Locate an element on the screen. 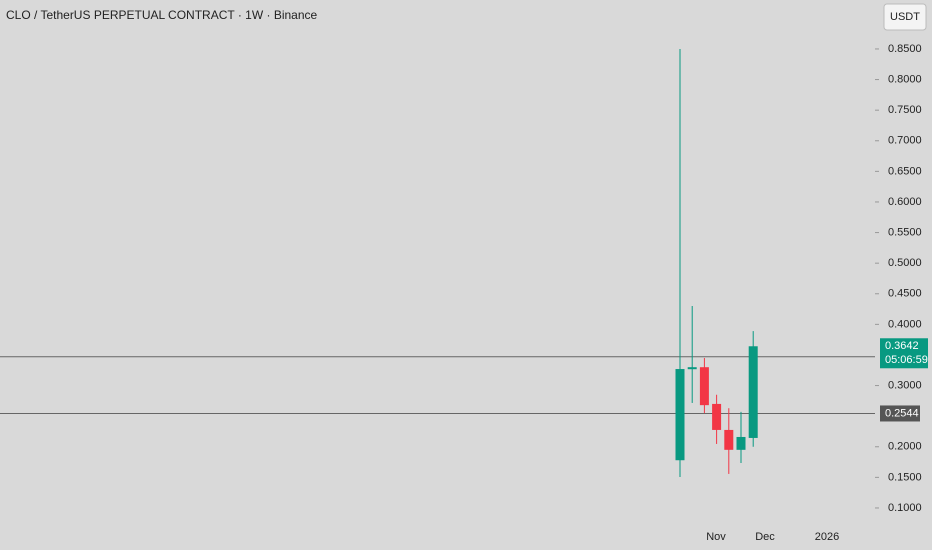 The image size is (932, 550). x-tick-label: 2026 is located at coordinates (827, 537).